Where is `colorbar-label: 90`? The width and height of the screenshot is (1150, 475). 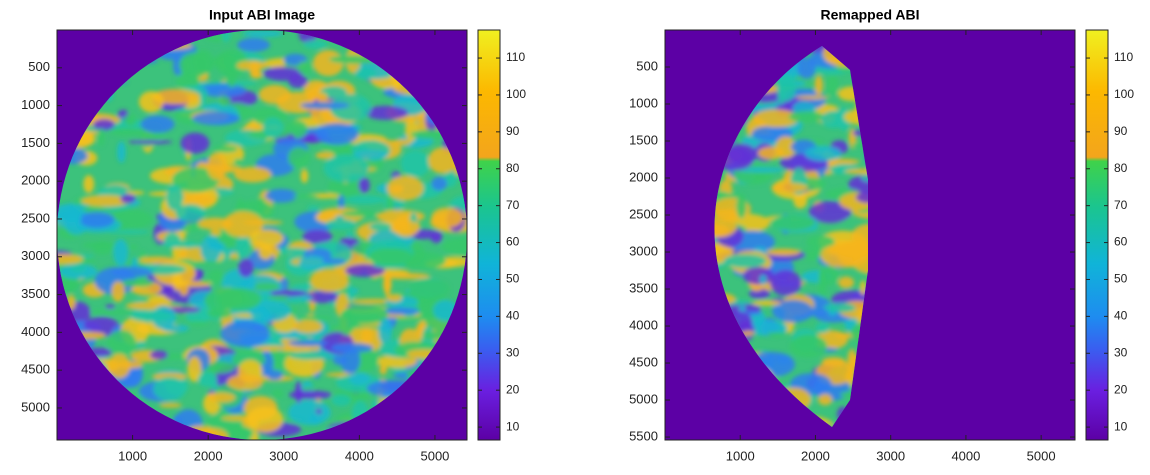
colorbar-label: 90 is located at coordinates (1121, 131).